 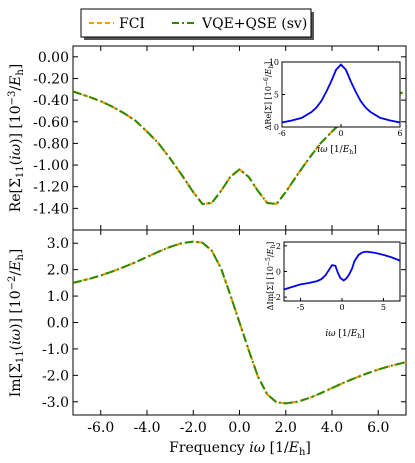 What do you see at coordinates (58, 271) in the screenshot?
I see `bottom-y-tick-label: 2.0` at bounding box center [58, 271].